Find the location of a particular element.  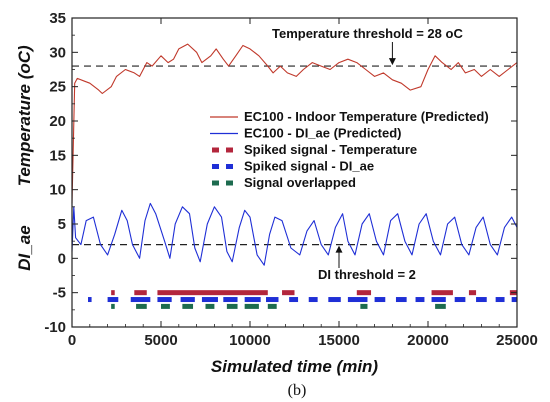

x-tick-label: 20000 is located at coordinates (428, 340).